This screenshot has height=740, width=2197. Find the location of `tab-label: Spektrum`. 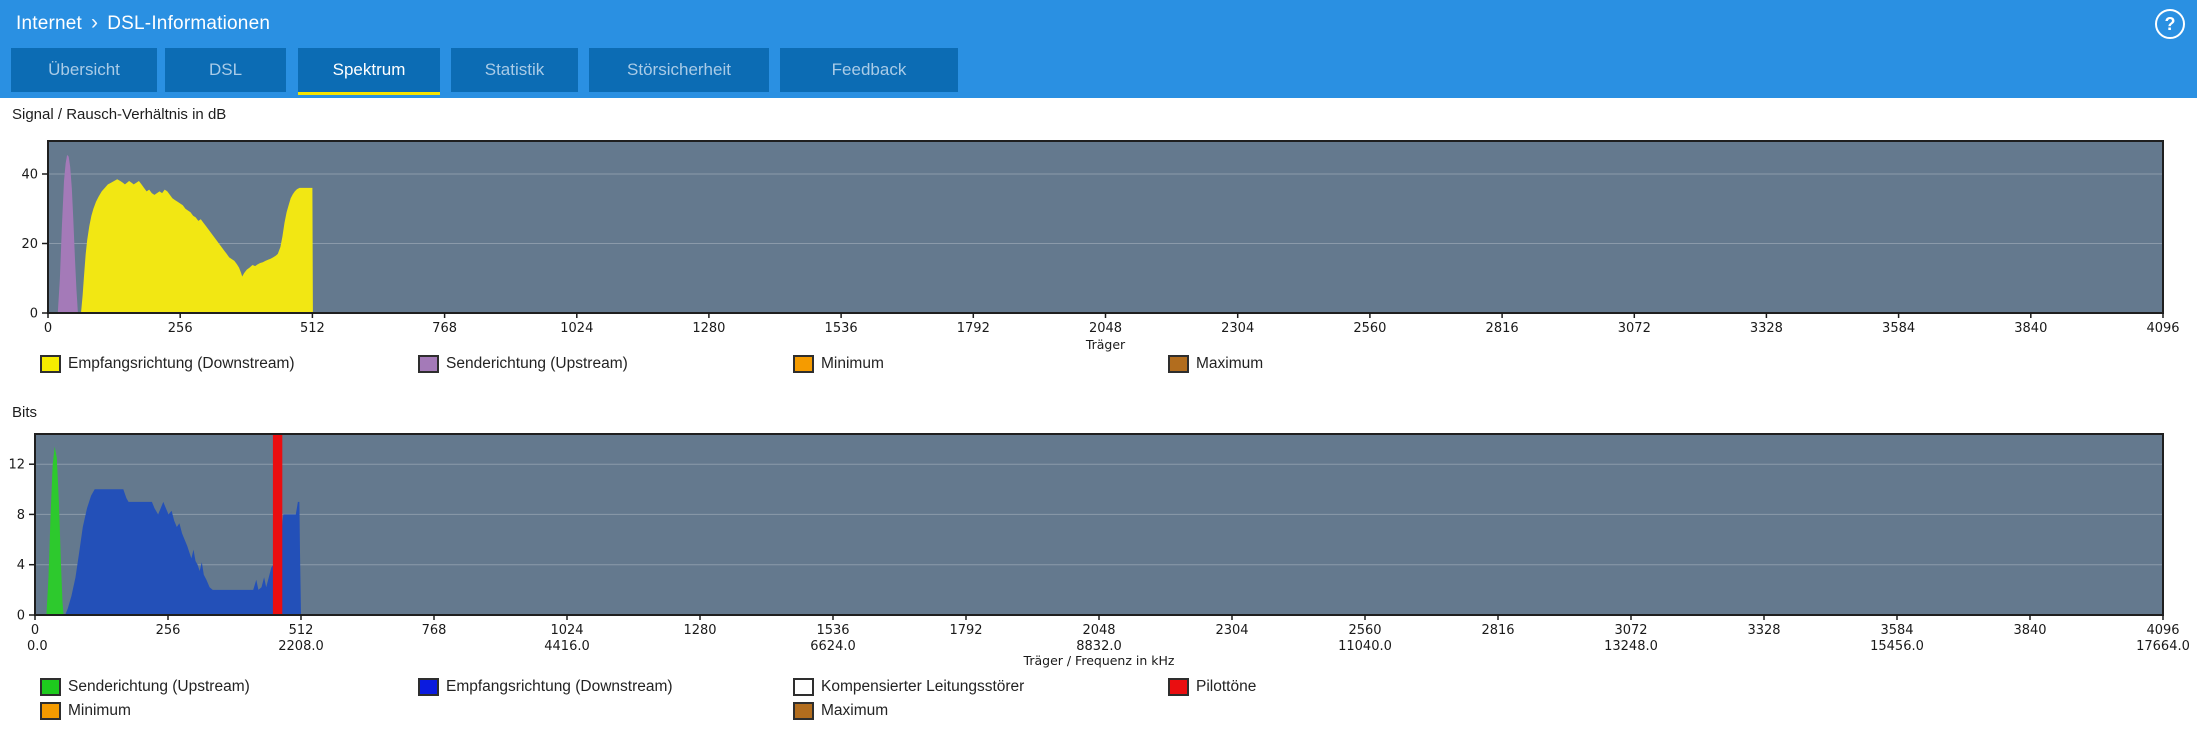

tab-label: Spektrum is located at coordinates (369, 69).